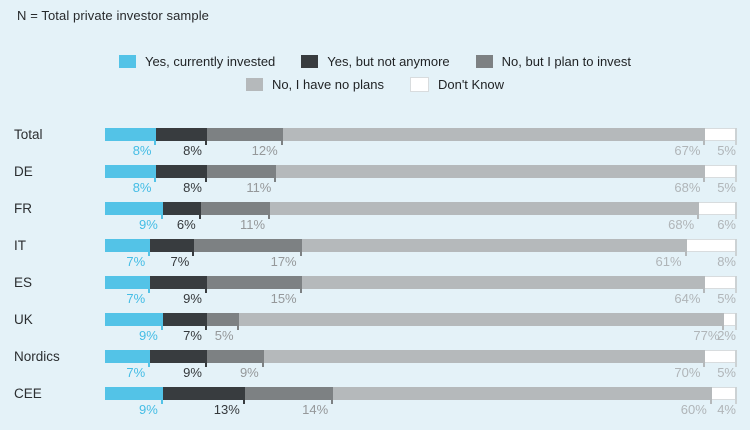 The width and height of the screenshot is (750, 430). What do you see at coordinates (726, 261) in the screenshot?
I see `value-label-don-t-know: 8%` at bounding box center [726, 261].